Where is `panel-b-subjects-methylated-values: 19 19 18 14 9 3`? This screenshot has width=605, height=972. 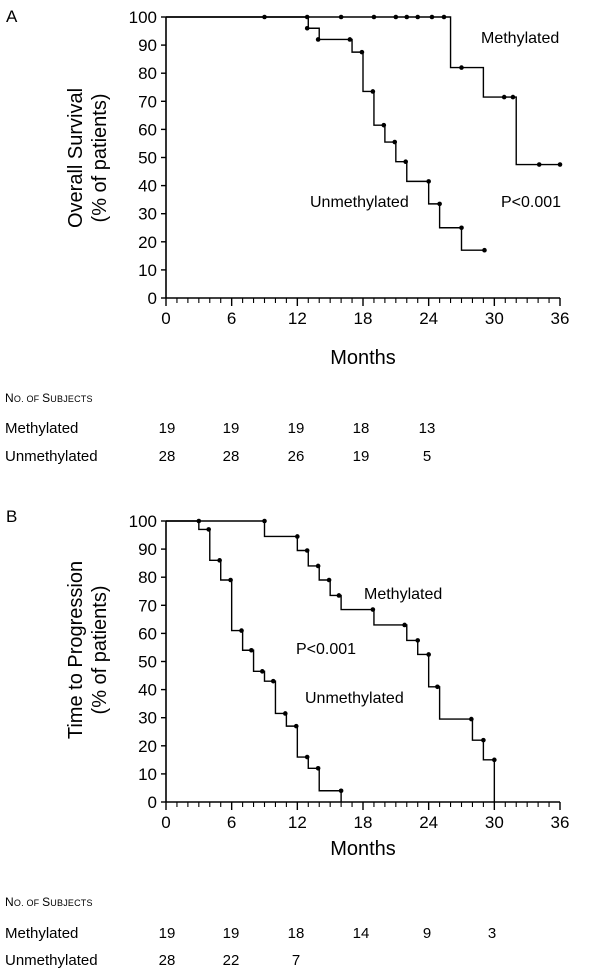 panel-b-subjects-methylated-values: 19 19 18 14 9 3 is located at coordinates (328, 933).